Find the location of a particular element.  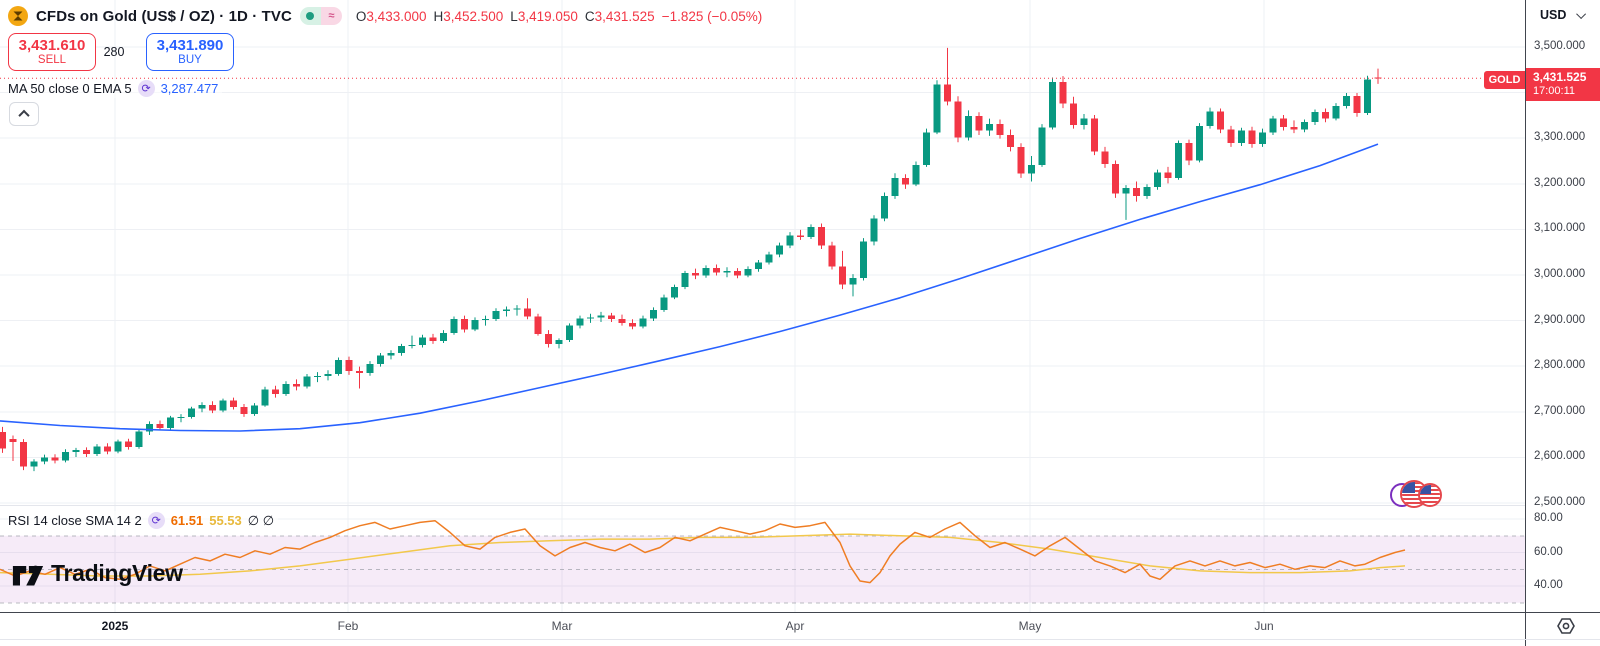

time-axis-label: Jun is located at coordinates (1264, 626).